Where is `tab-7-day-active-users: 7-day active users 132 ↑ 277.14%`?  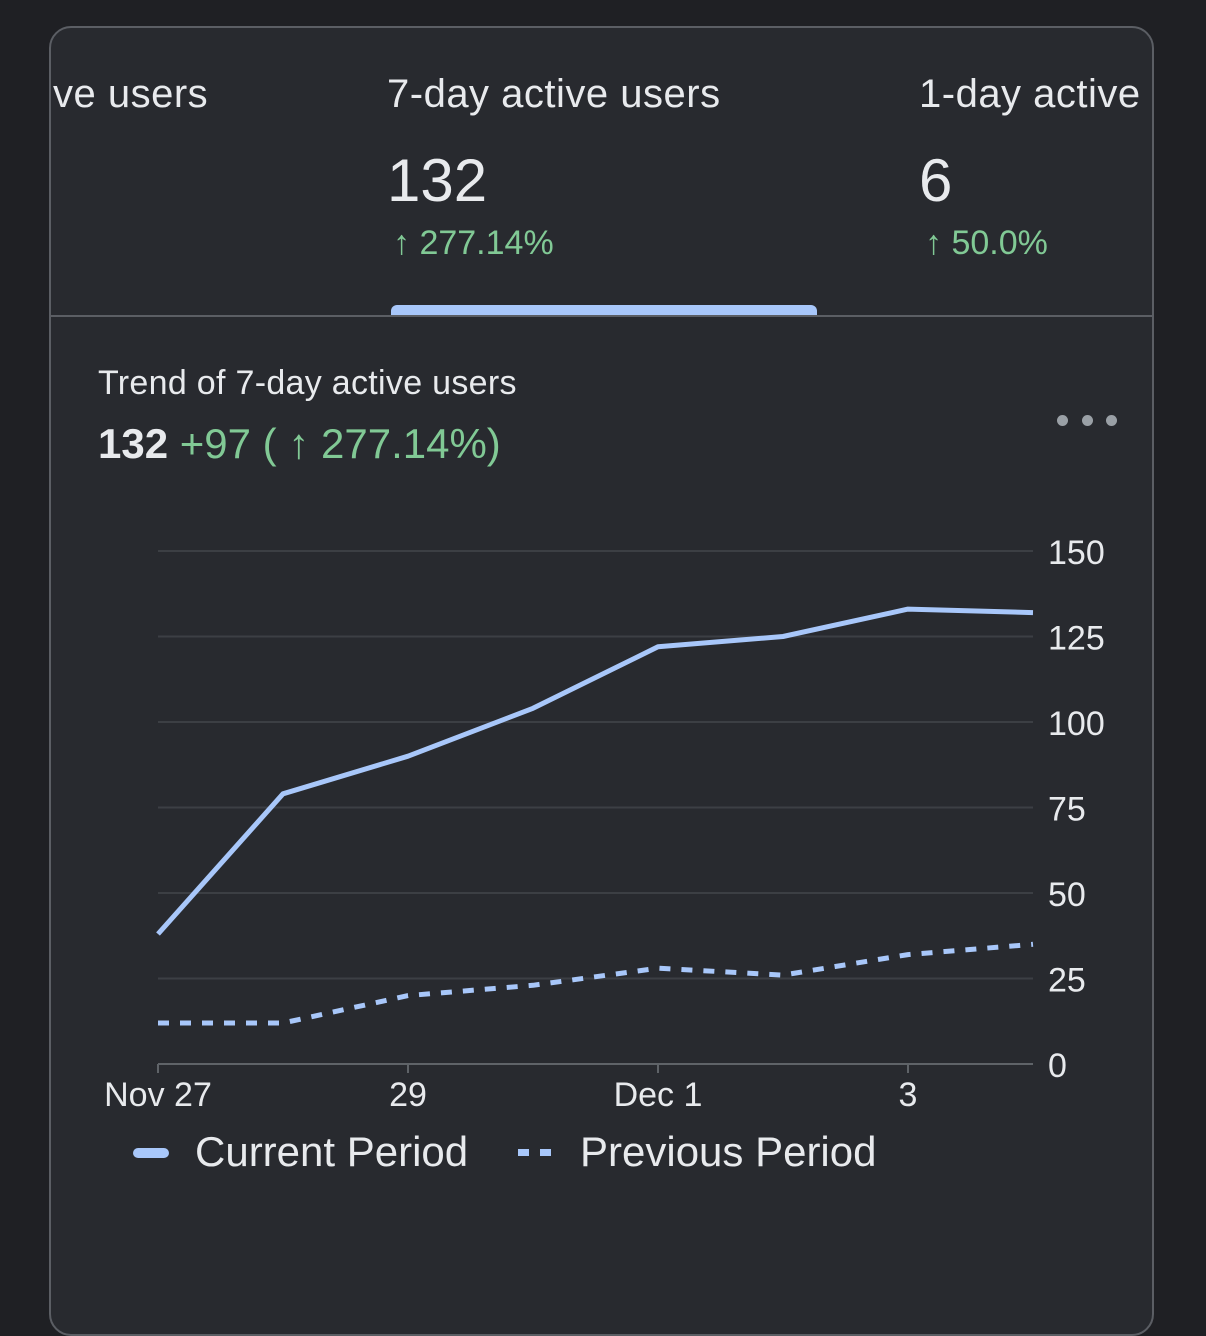 tab-7-day-active-users: 7-day active users 132 ↑ 277.14% is located at coordinates (617, 171).